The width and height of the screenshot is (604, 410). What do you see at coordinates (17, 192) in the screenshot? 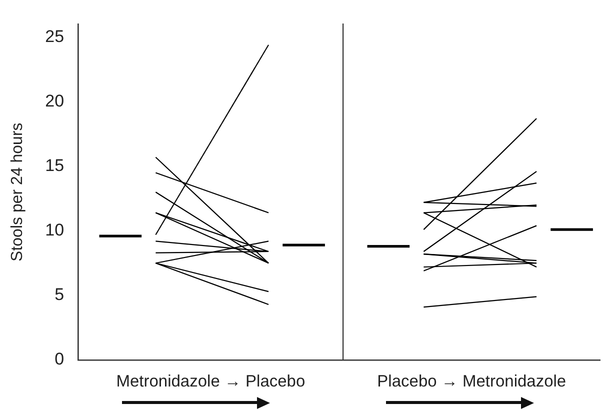
I see `y-axis-title: Stools per 24 hours` at bounding box center [17, 192].